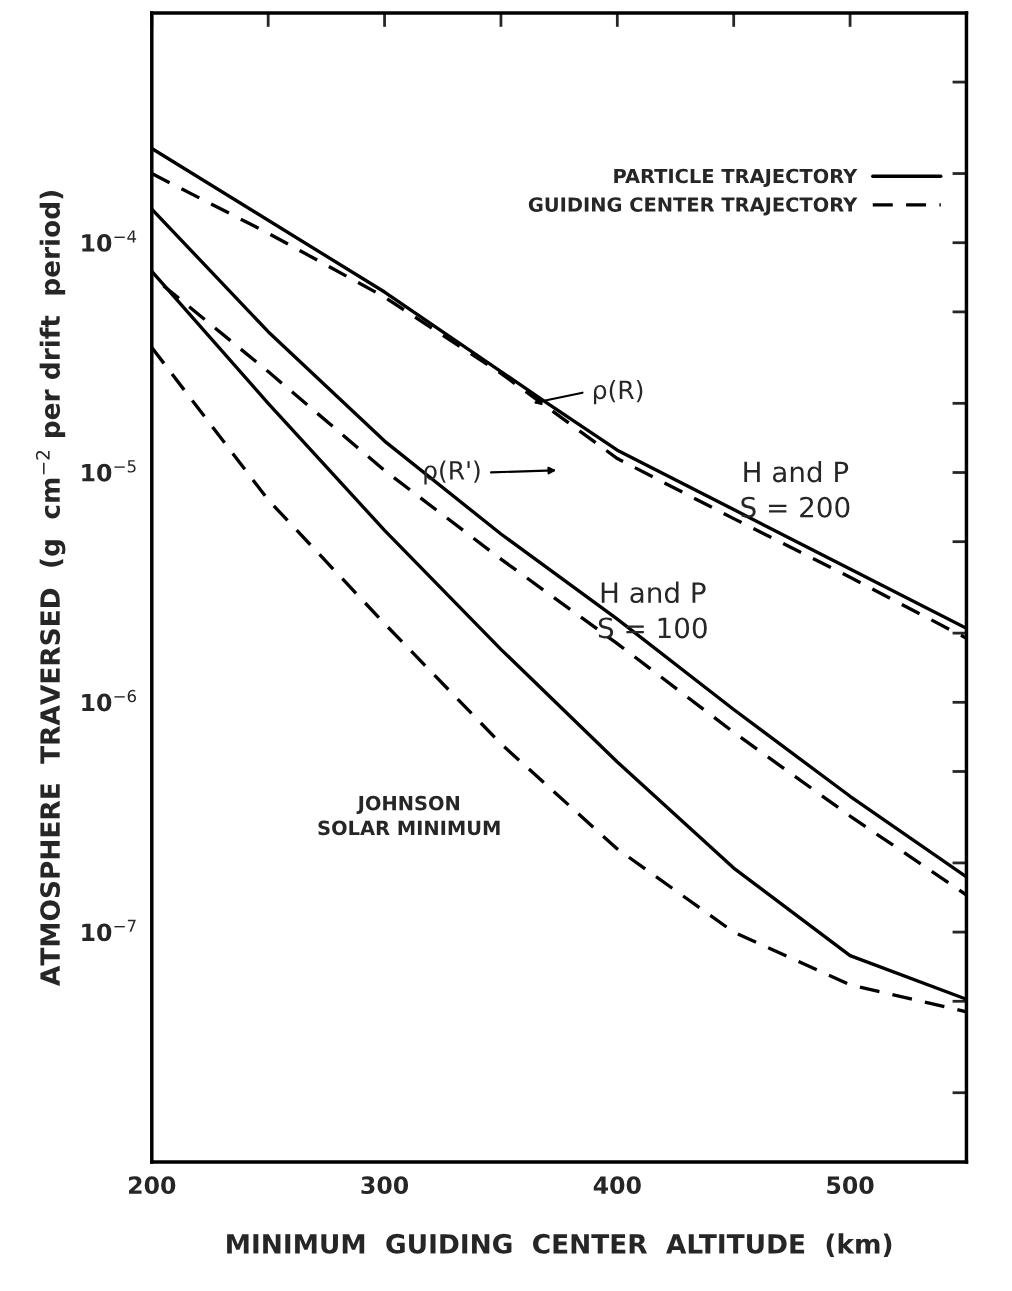  I want to click on annotation: JOHNSON SOLAR MINIMUM, so click(409, 815).